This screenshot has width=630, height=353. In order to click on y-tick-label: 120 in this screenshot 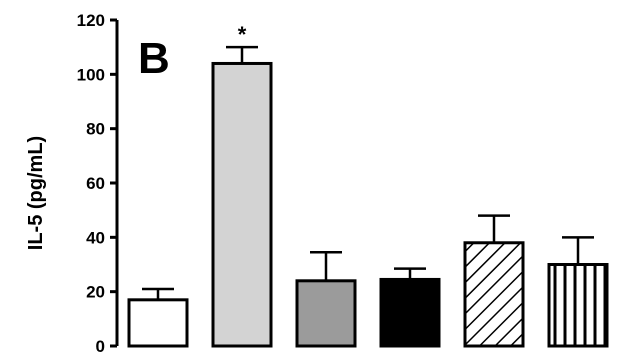, I will do `click(91, 20)`.